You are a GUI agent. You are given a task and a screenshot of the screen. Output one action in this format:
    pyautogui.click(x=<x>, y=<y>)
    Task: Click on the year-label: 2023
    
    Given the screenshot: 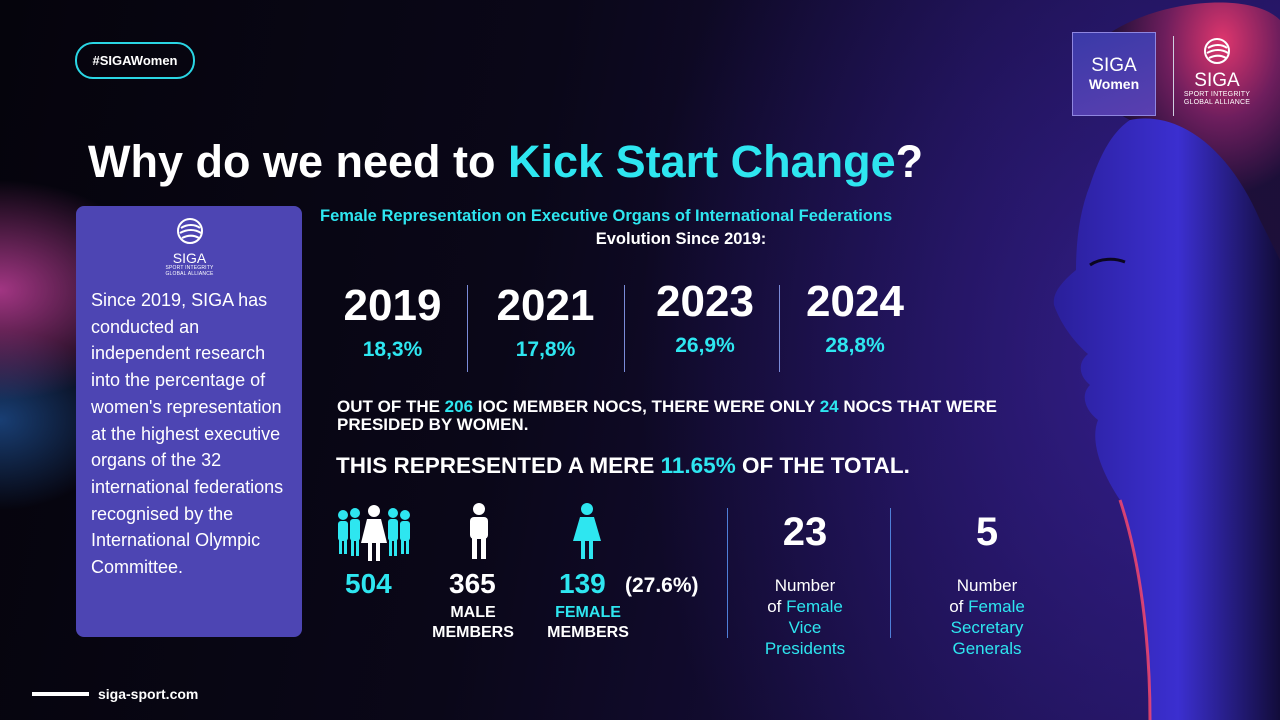 What is the action you would take?
    pyautogui.click(x=705, y=301)
    